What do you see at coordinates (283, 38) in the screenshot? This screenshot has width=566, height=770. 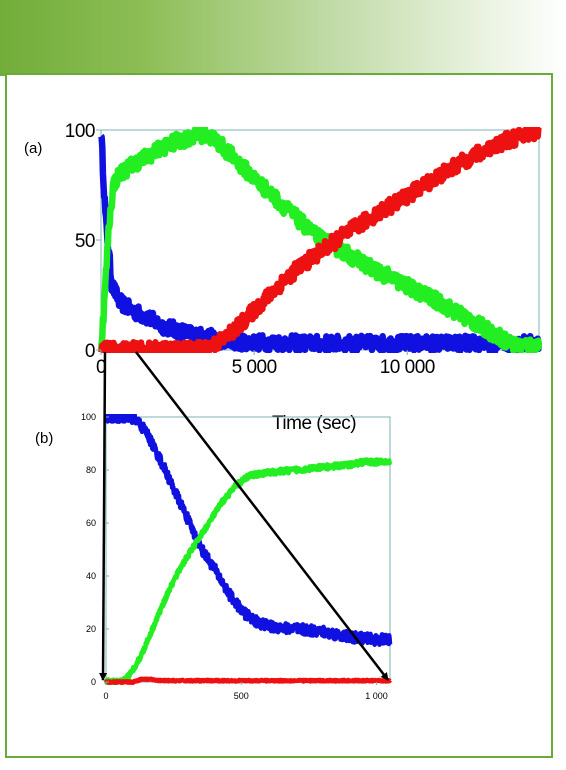 I see `header-banner` at bounding box center [283, 38].